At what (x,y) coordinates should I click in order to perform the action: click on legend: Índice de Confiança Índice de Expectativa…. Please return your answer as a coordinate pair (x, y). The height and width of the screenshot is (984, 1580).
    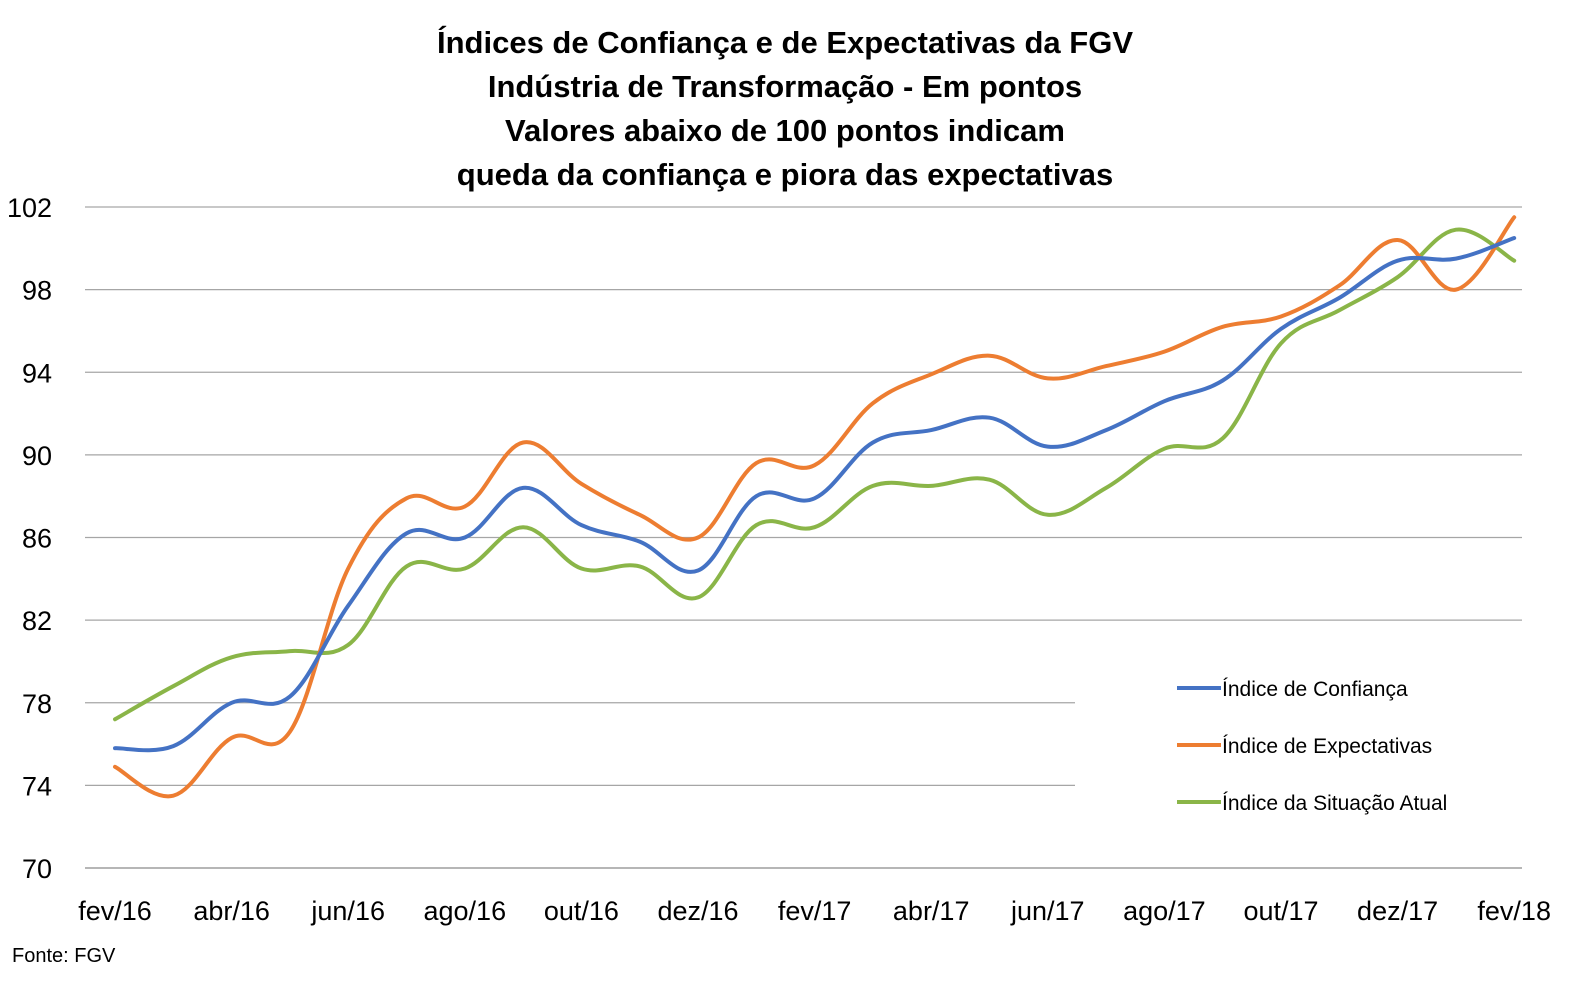
    Looking at the image, I should click on (1312, 746).